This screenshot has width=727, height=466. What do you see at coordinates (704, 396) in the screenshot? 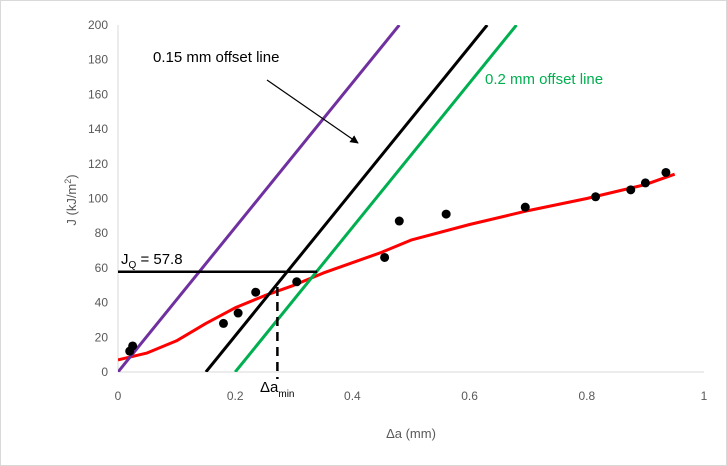
I see `x-tick-label: 1` at bounding box center [704, 396].